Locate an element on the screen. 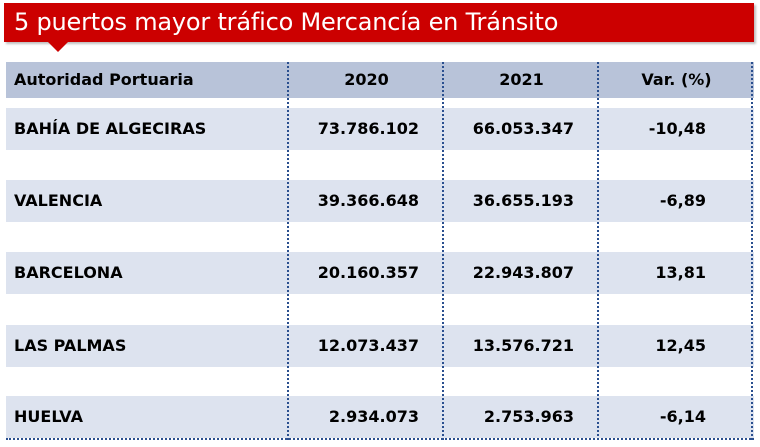 The height and width of the screenshot is (447, 760). banner-notch is located at coordinates (58, 47).